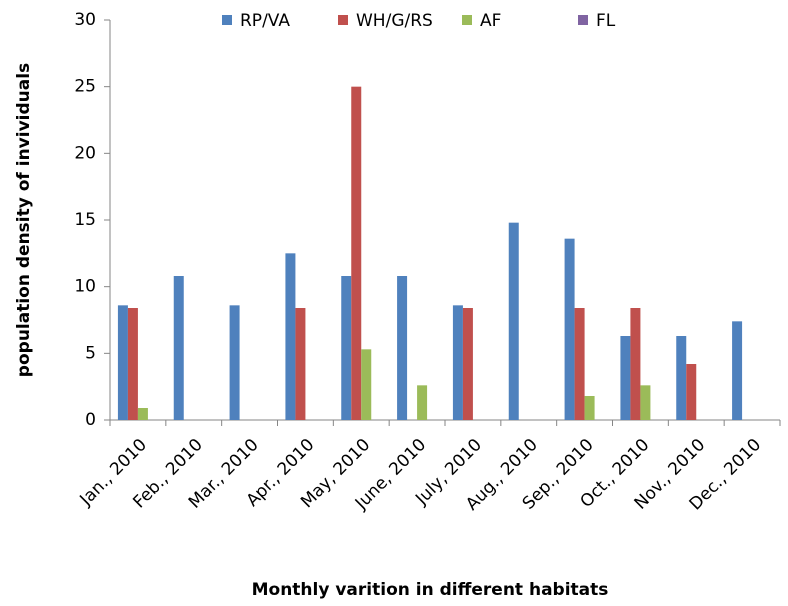 This screenshot has width=788, height=606. What do you see at coordinates (85, 87) in the screenshot?
I see `y-tick-label: 25` at bounding box center [85, 87].